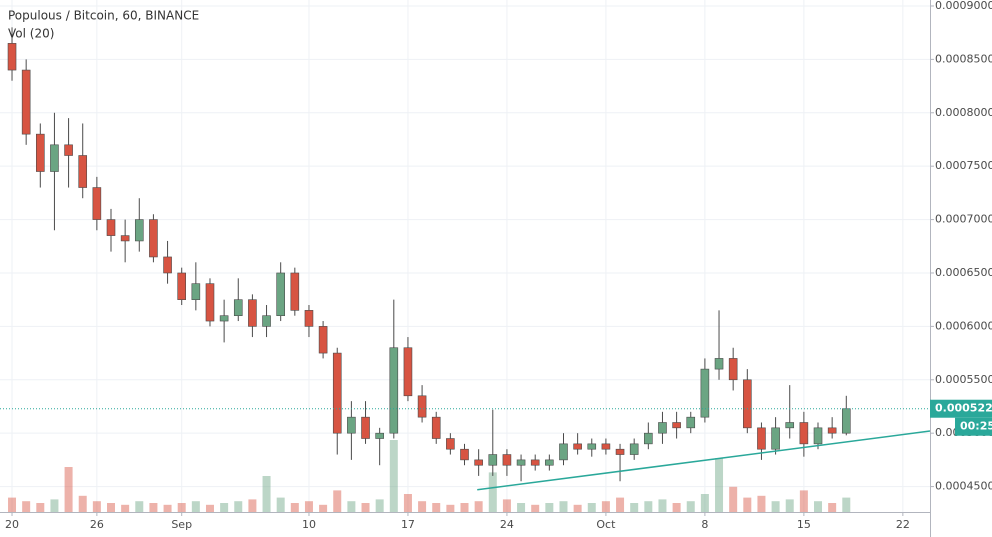  What do you see at coordinates (465, 449) in the screenshot?
I see `overlay` at bounding box center [465, 449].